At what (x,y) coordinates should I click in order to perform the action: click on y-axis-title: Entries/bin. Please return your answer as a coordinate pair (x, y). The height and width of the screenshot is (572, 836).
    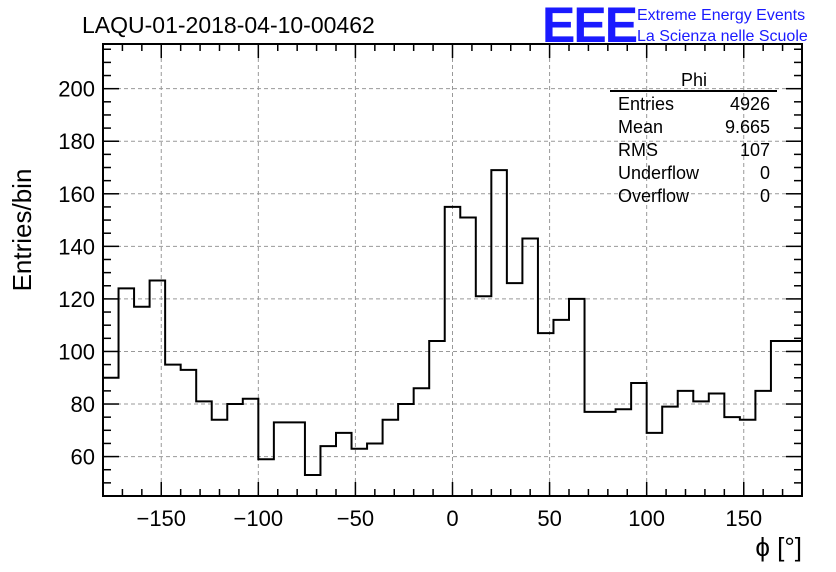
    Looking at the image, I should click on (22, 230).